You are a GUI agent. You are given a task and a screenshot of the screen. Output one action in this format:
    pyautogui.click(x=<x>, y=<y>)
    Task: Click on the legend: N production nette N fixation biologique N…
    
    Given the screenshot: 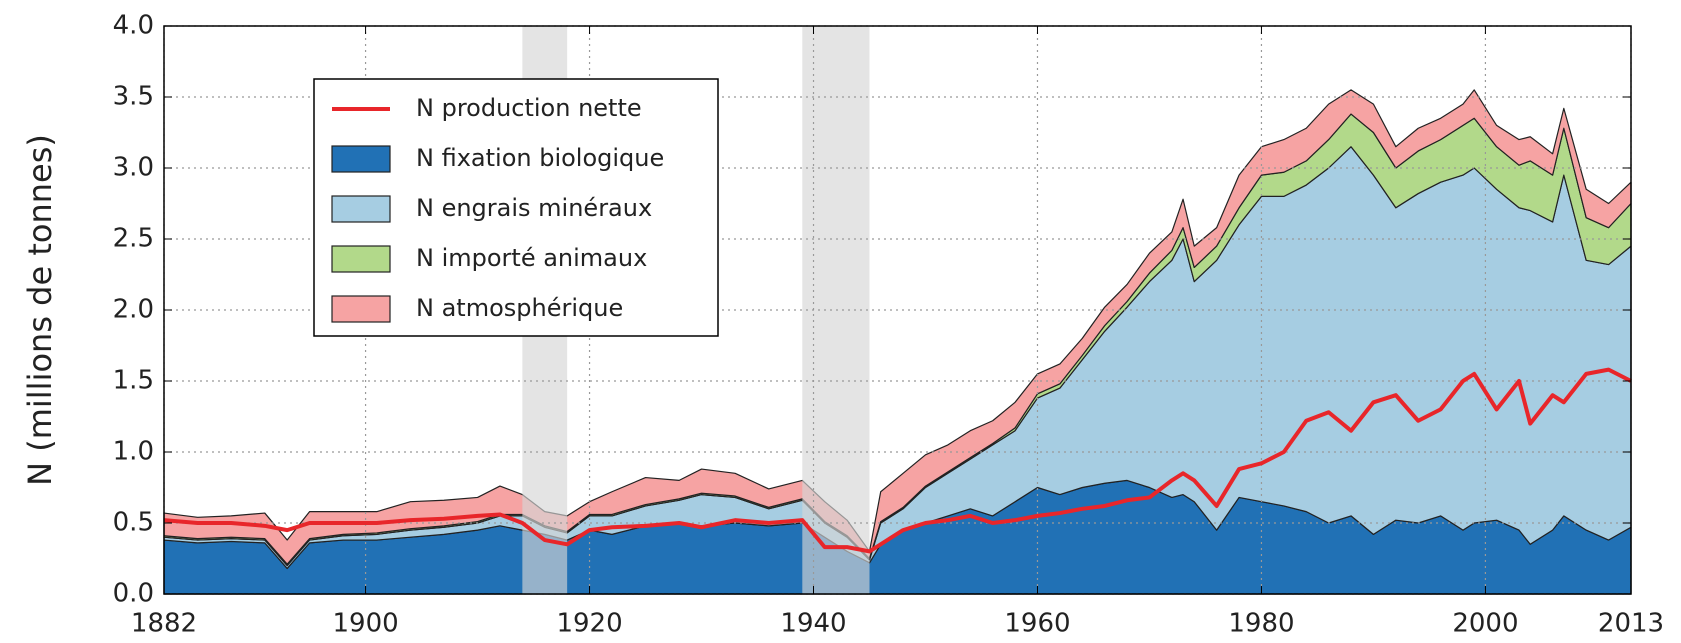 What is the action you would take?
    pyautogui.click(x=516, y=207)
    